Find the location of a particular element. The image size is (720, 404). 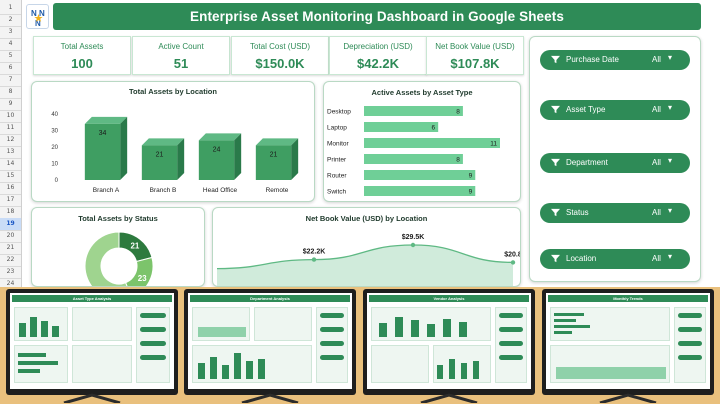

row-number: 15 is located at coordinates (10, 175).